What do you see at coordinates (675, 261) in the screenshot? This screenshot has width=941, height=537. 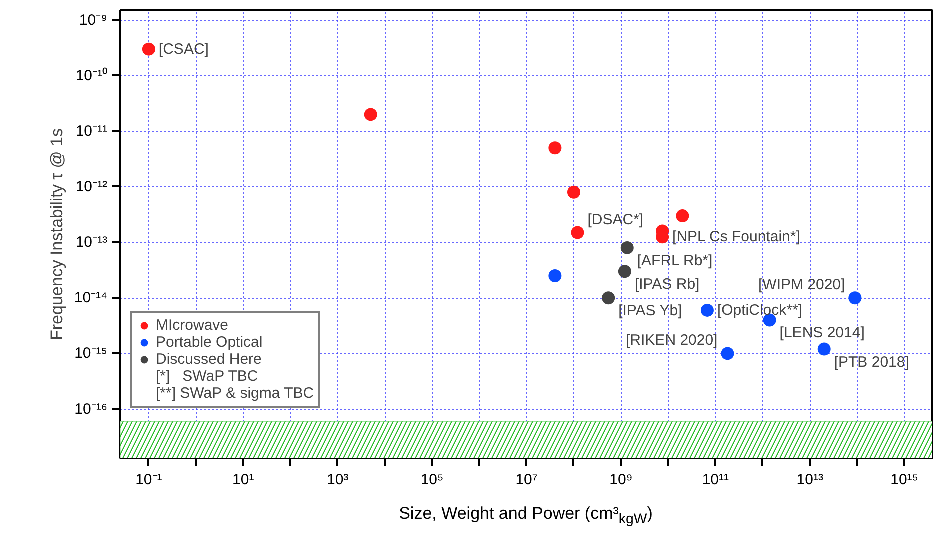 I see `annotation: [AFRL Rb*]` at bounding box center [675, 261].